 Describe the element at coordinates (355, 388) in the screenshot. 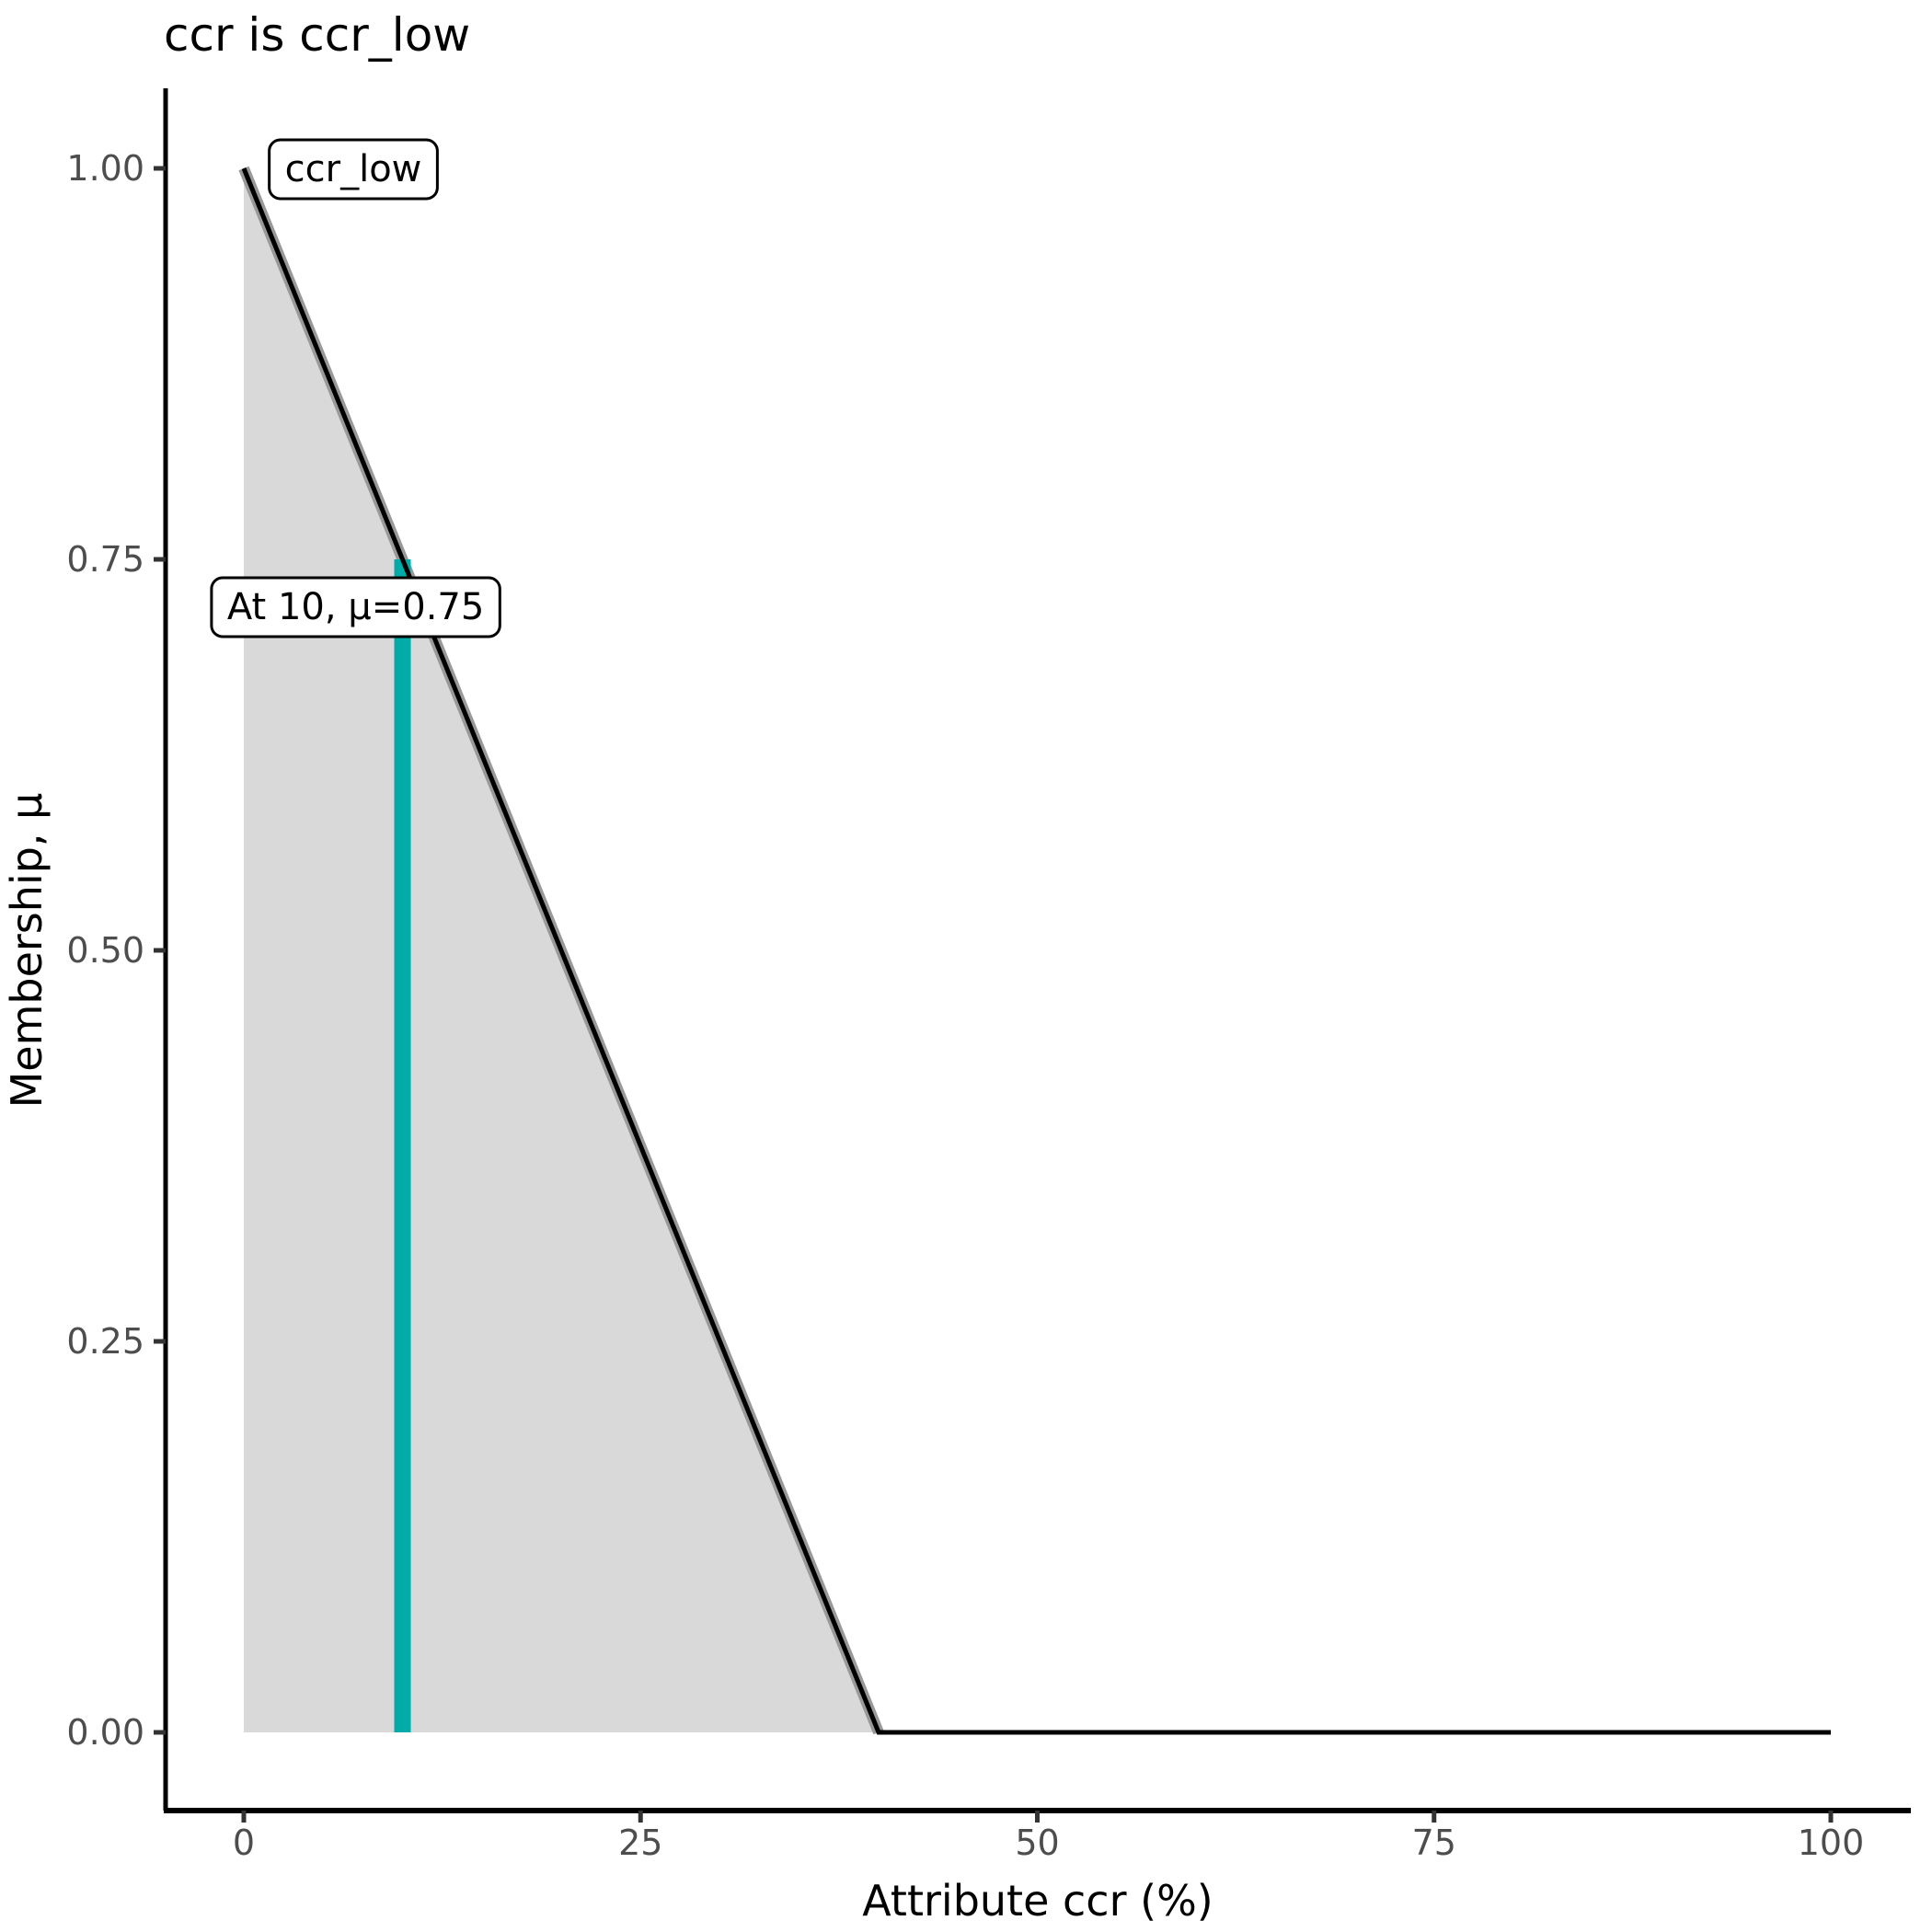

I see `annotation-labels: ccr_low At 10, μ=0.75` at that location.